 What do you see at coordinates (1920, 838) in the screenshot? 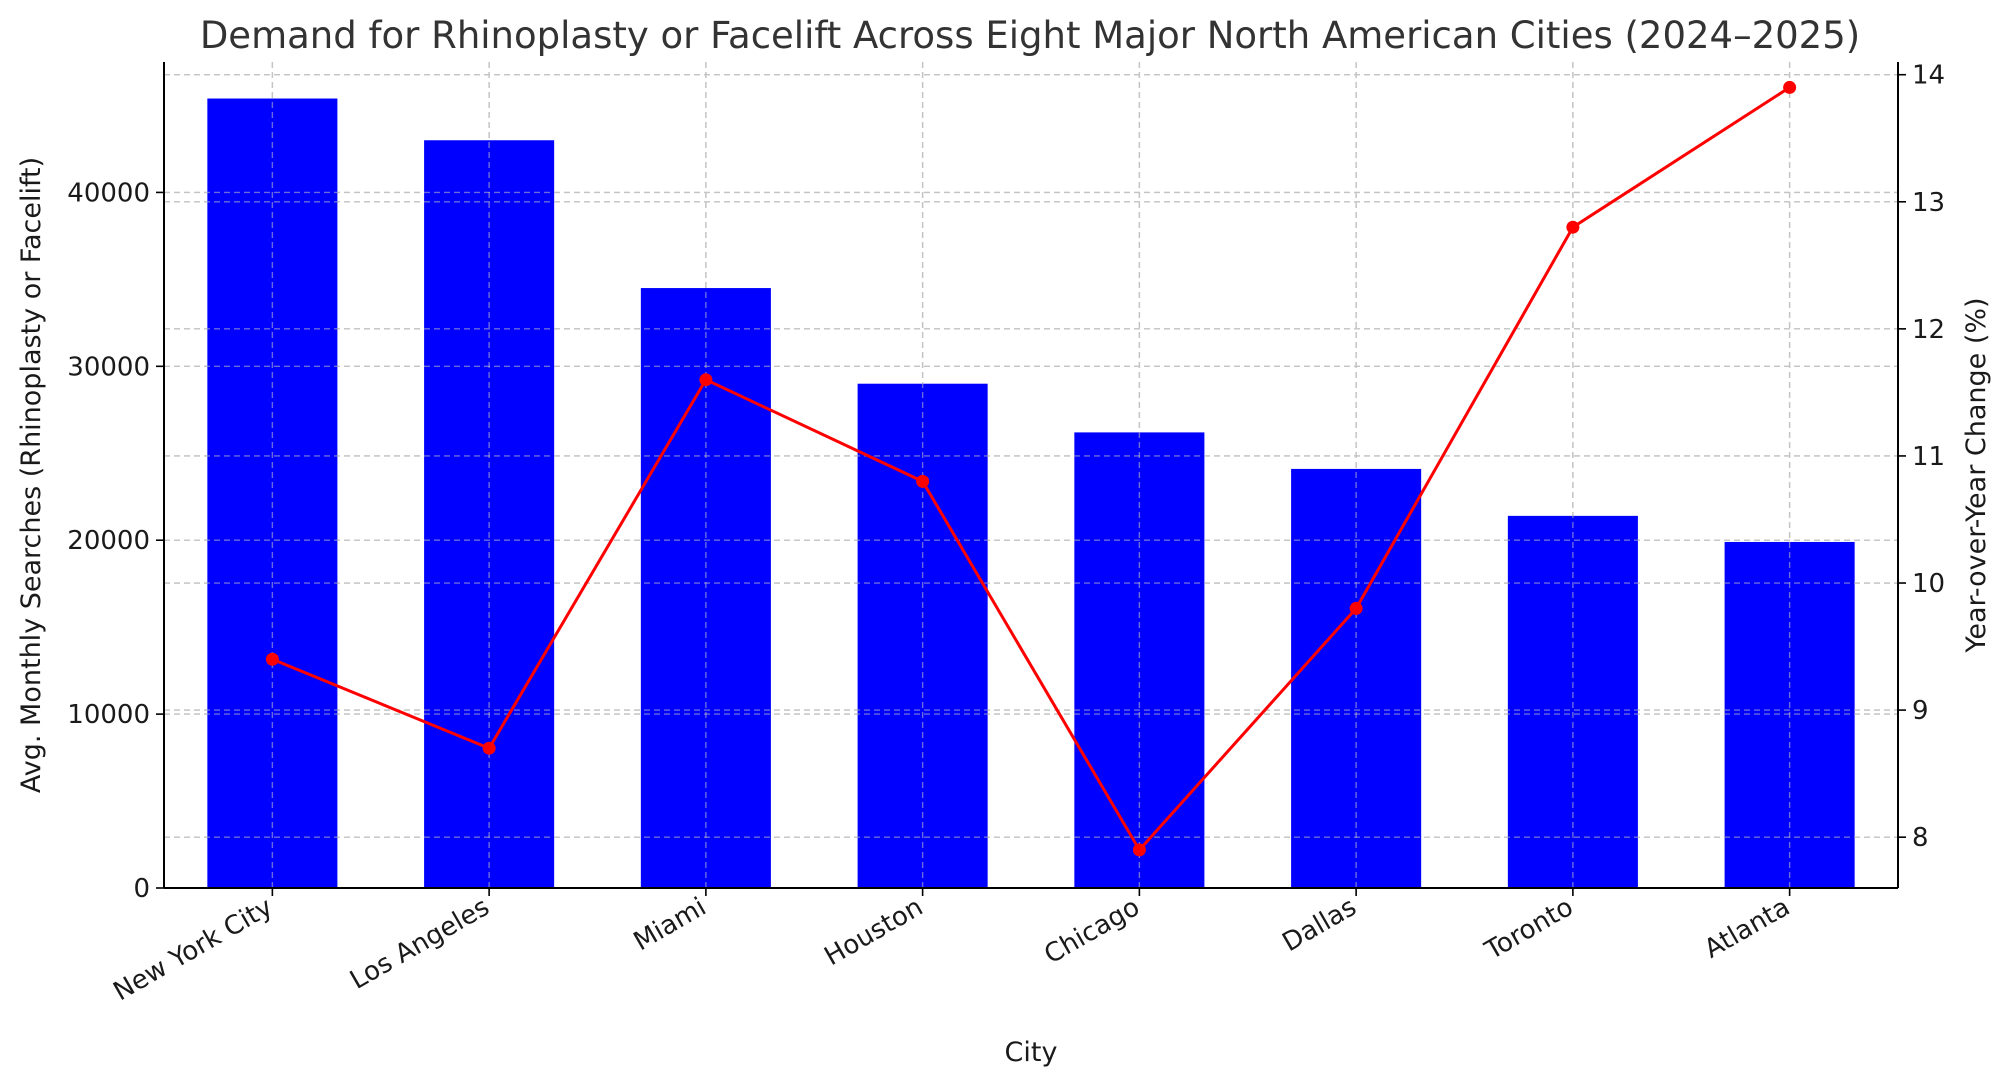
I see `y2-tick-label: 8` at bounding box center [1920, 838].